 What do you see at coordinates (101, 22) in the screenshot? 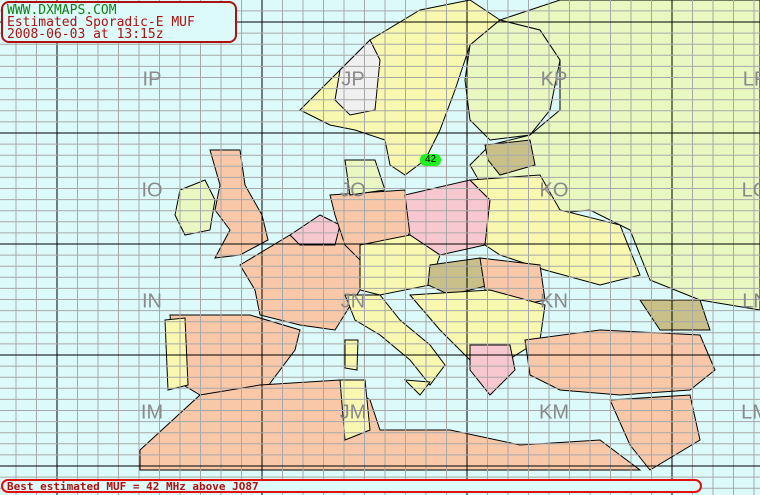
I see `map-title: Estimated Sporadic-E MUF` at bounding box center [101, 22].